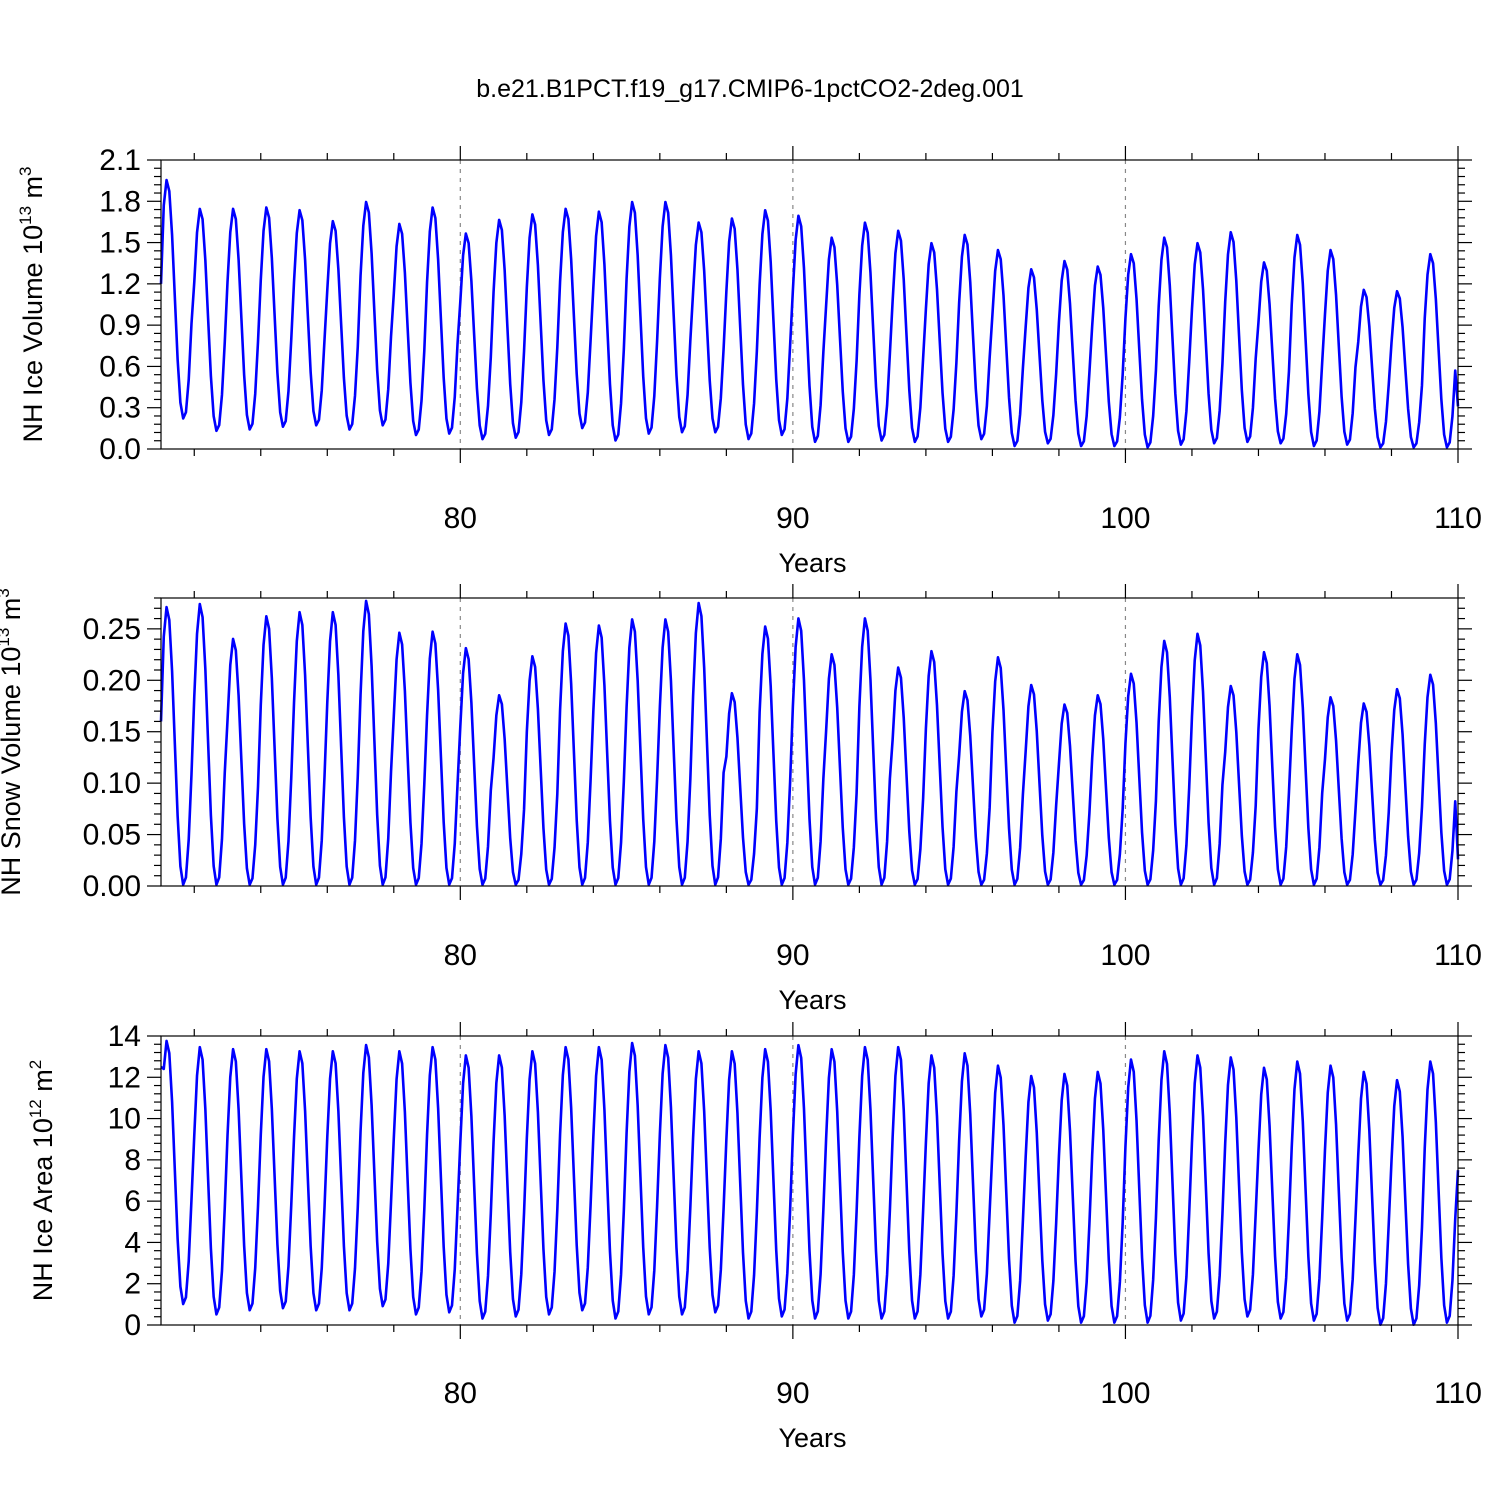 The height and width of the screenshot is (1500, 1500). I want to click on y-axis-label-main: NH Snow Volume 10, so click(13, 771).